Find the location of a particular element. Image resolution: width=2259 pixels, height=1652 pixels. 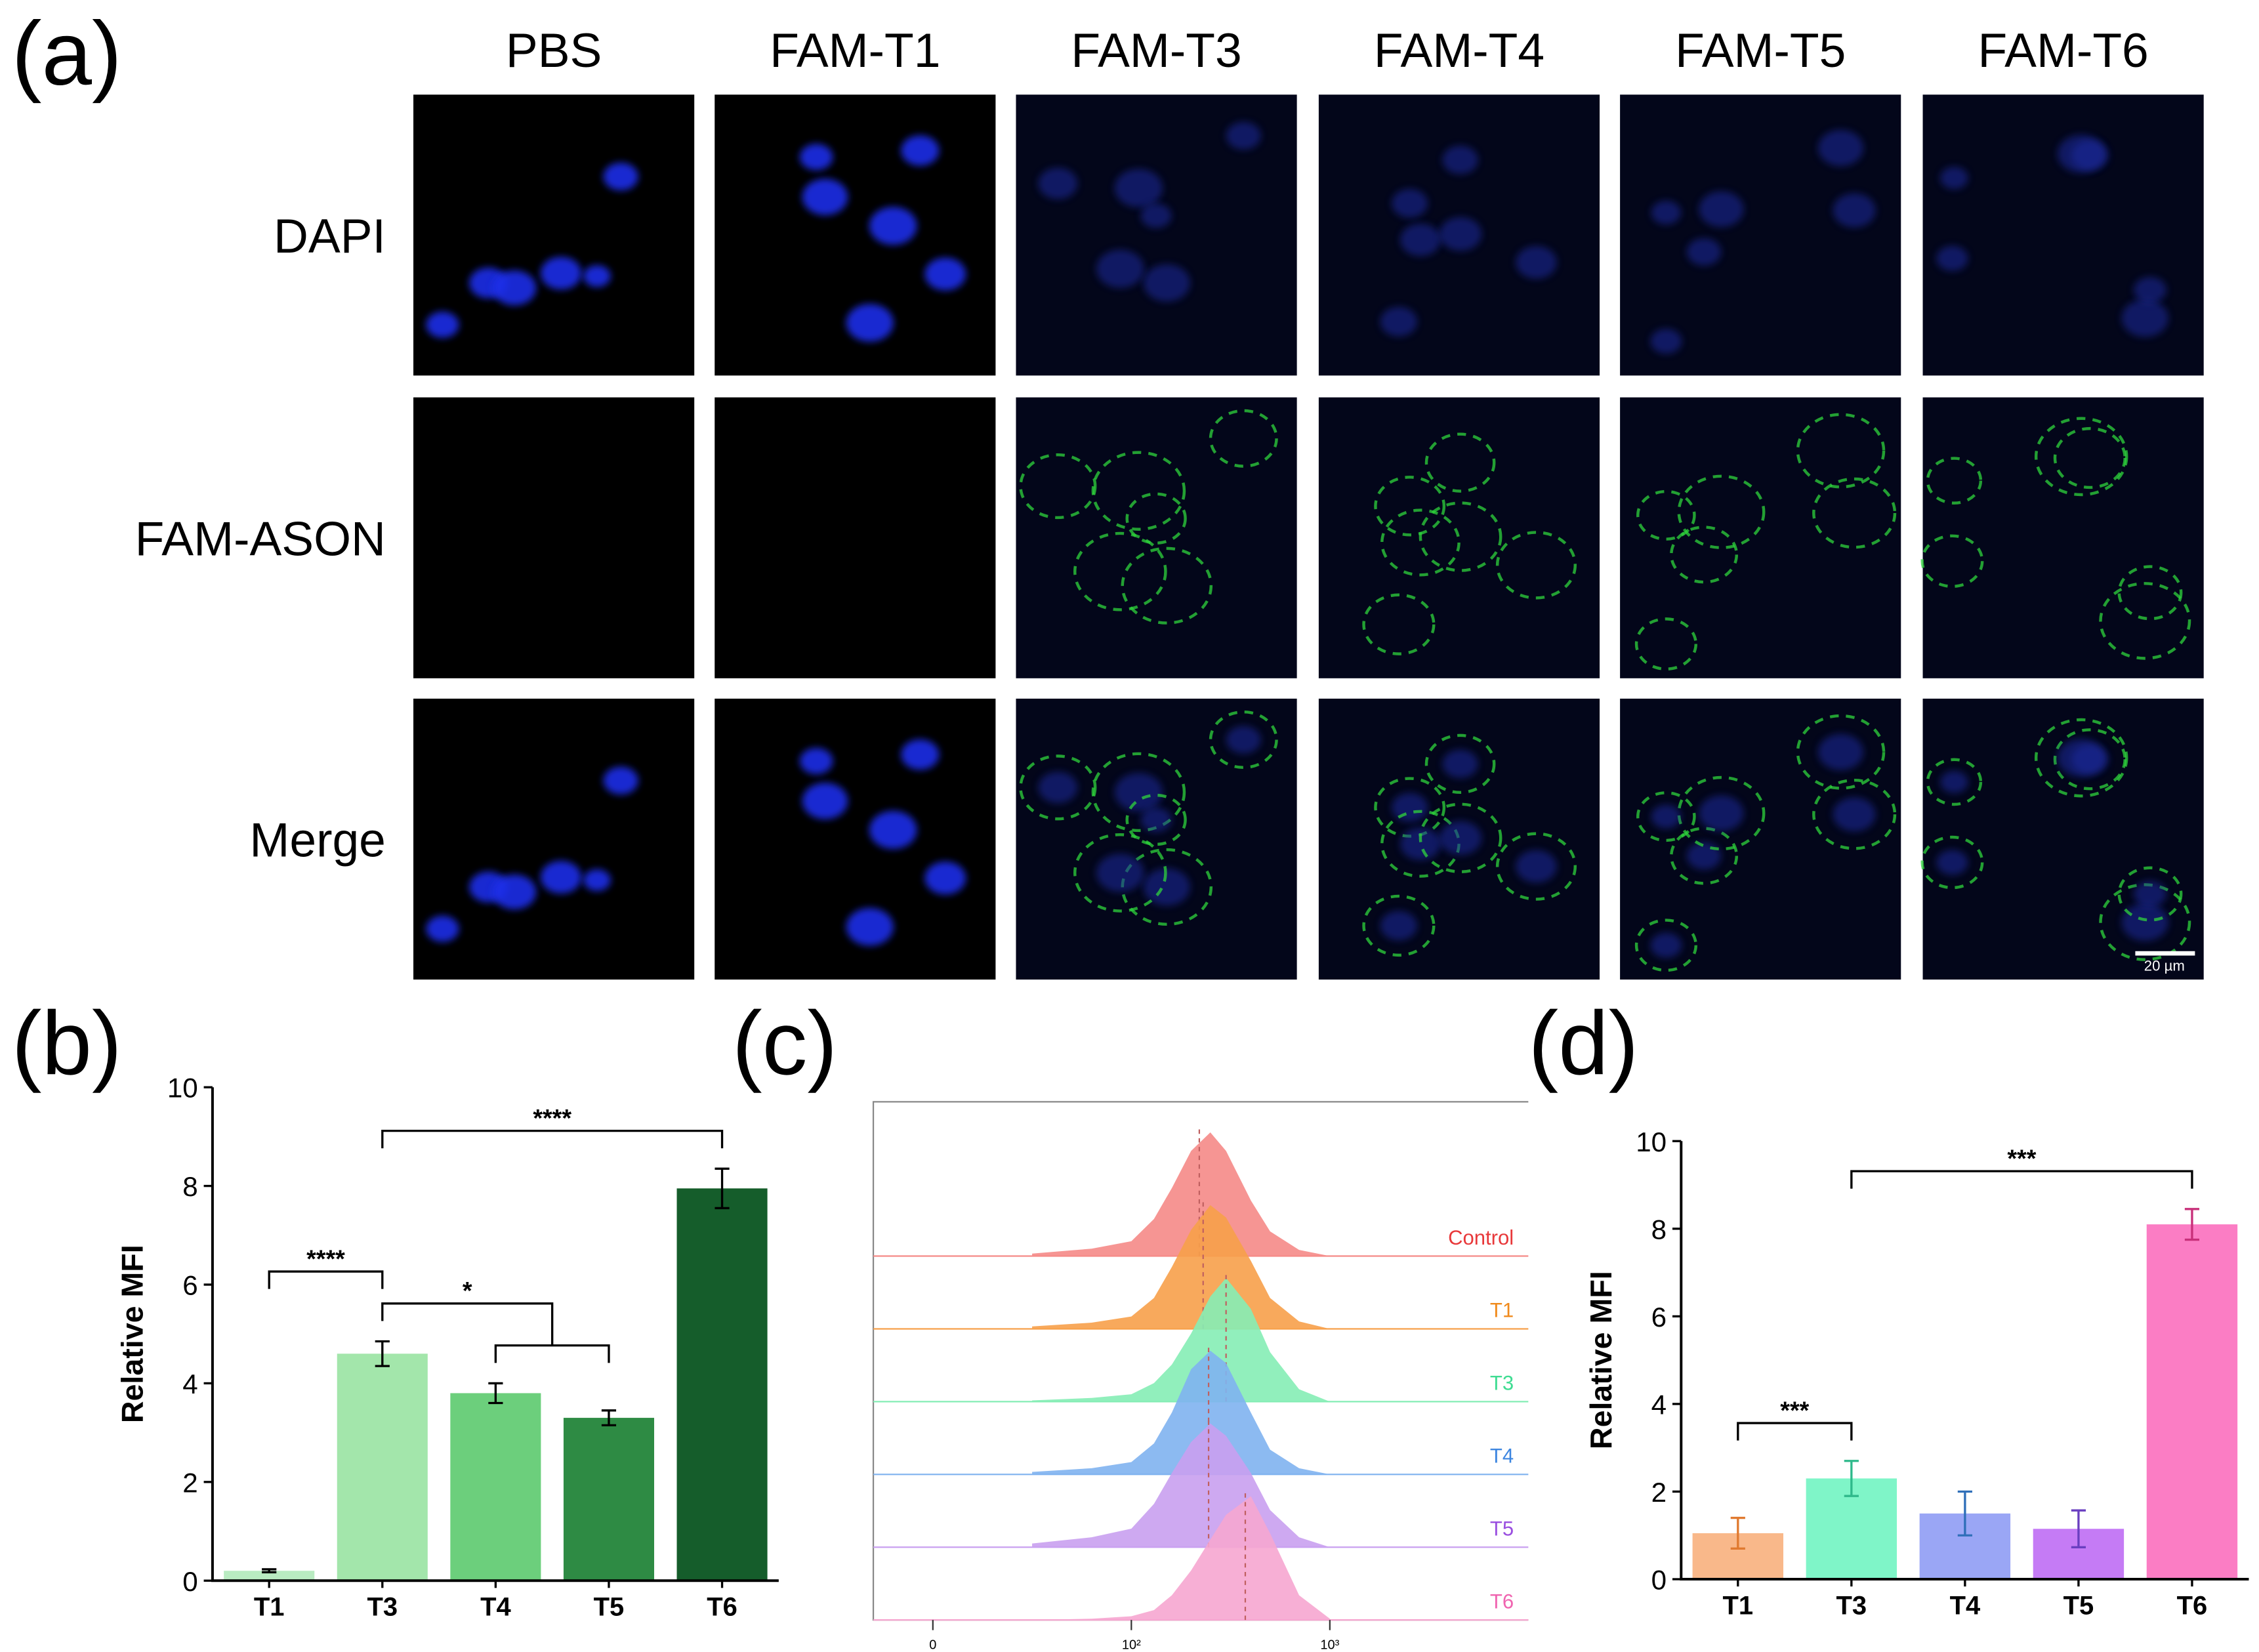

x-tick-label: 10² is located at coordinates (1131, 1645).